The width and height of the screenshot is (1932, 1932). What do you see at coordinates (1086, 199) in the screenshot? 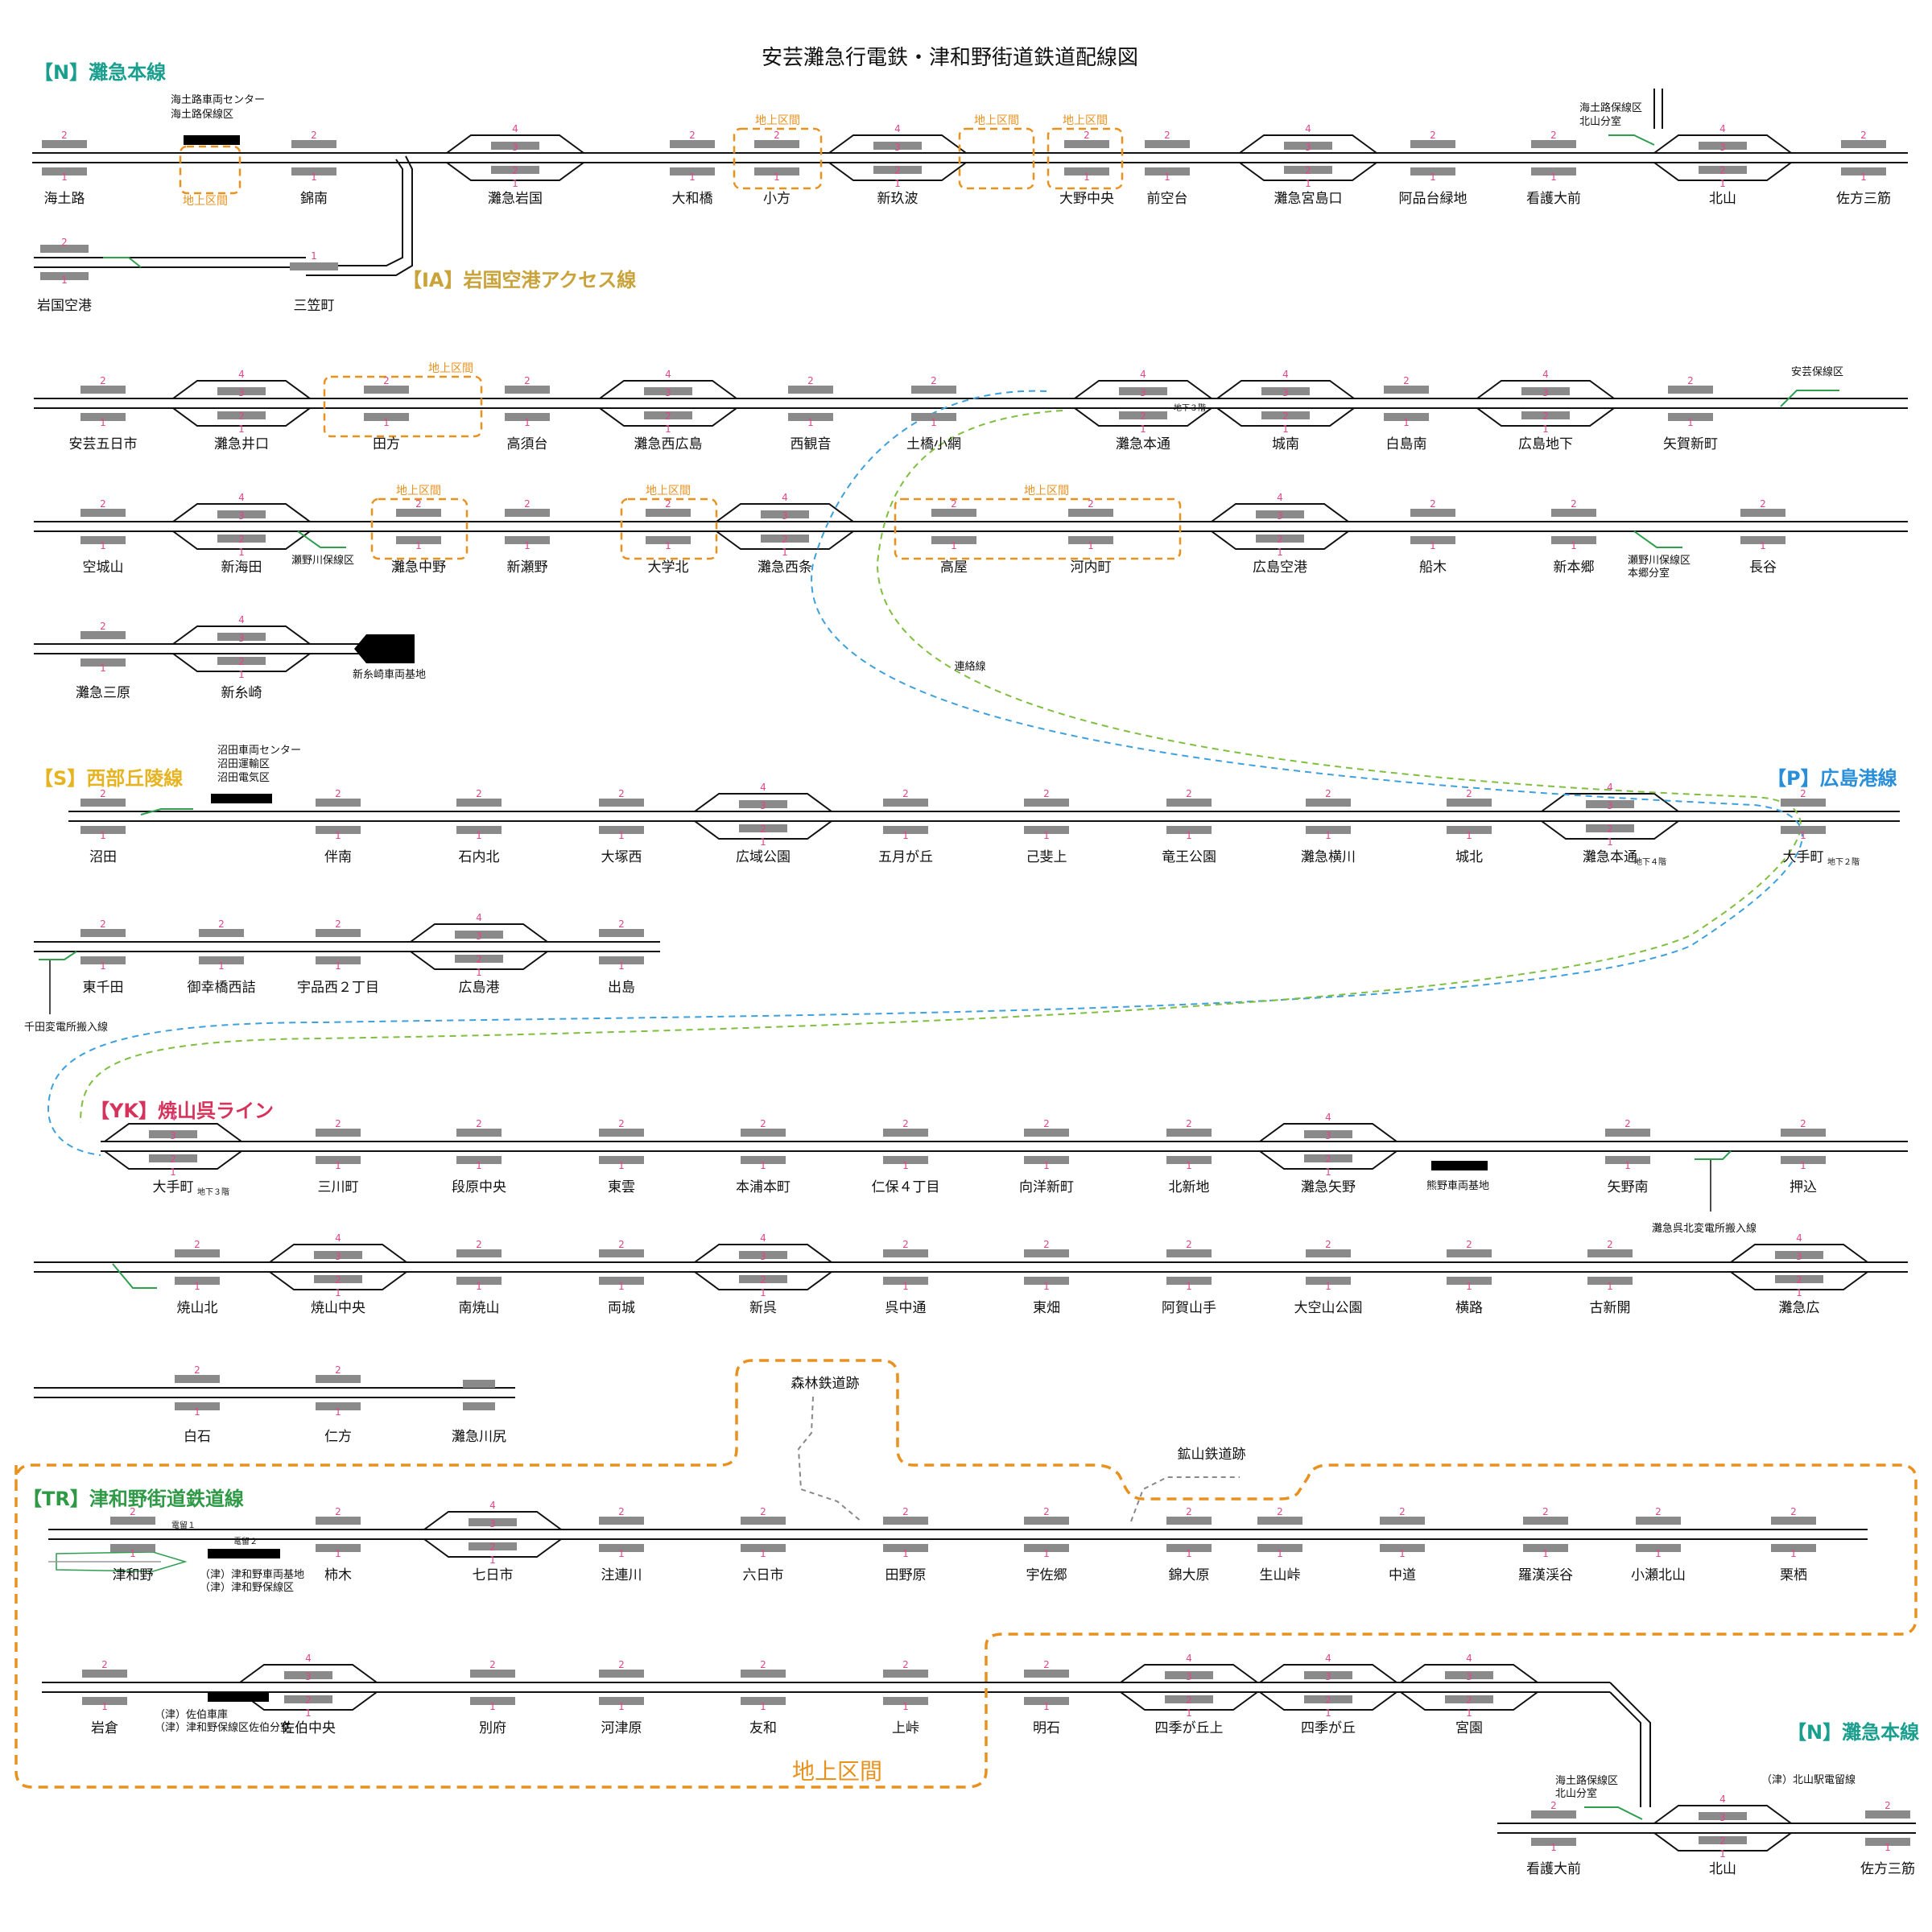
I see `station-name: 大野中央` at bounding box center [1086, 199].